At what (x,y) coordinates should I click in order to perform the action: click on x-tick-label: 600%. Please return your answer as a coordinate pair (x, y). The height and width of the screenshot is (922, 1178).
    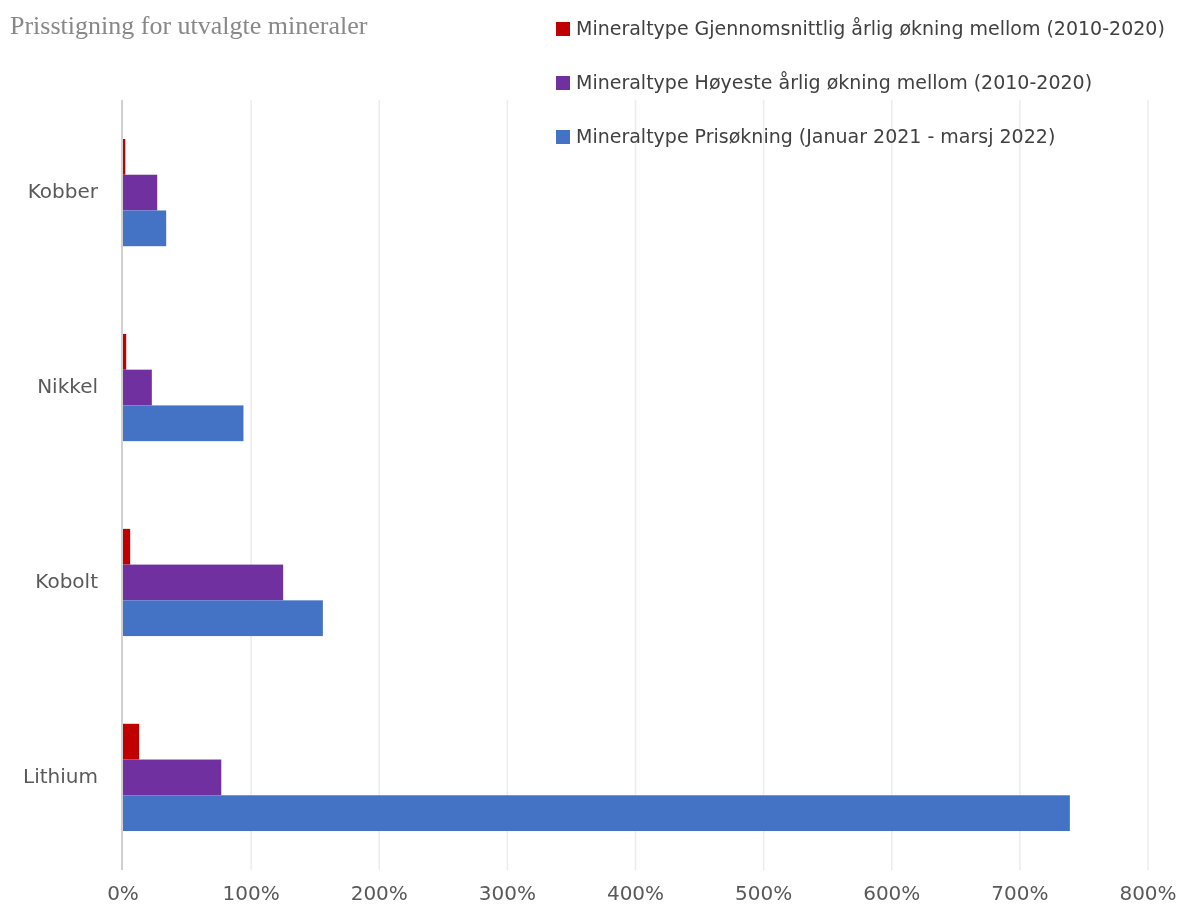
    Looking at the image, I should click on (892, 893).